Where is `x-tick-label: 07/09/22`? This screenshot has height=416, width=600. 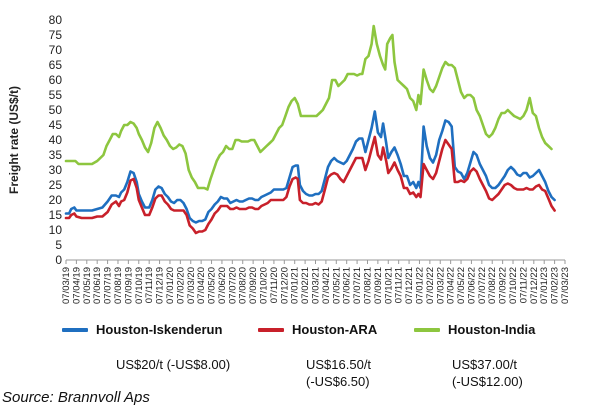 x-tick-label: 07/09/22 is located at coordinates (503, 285).